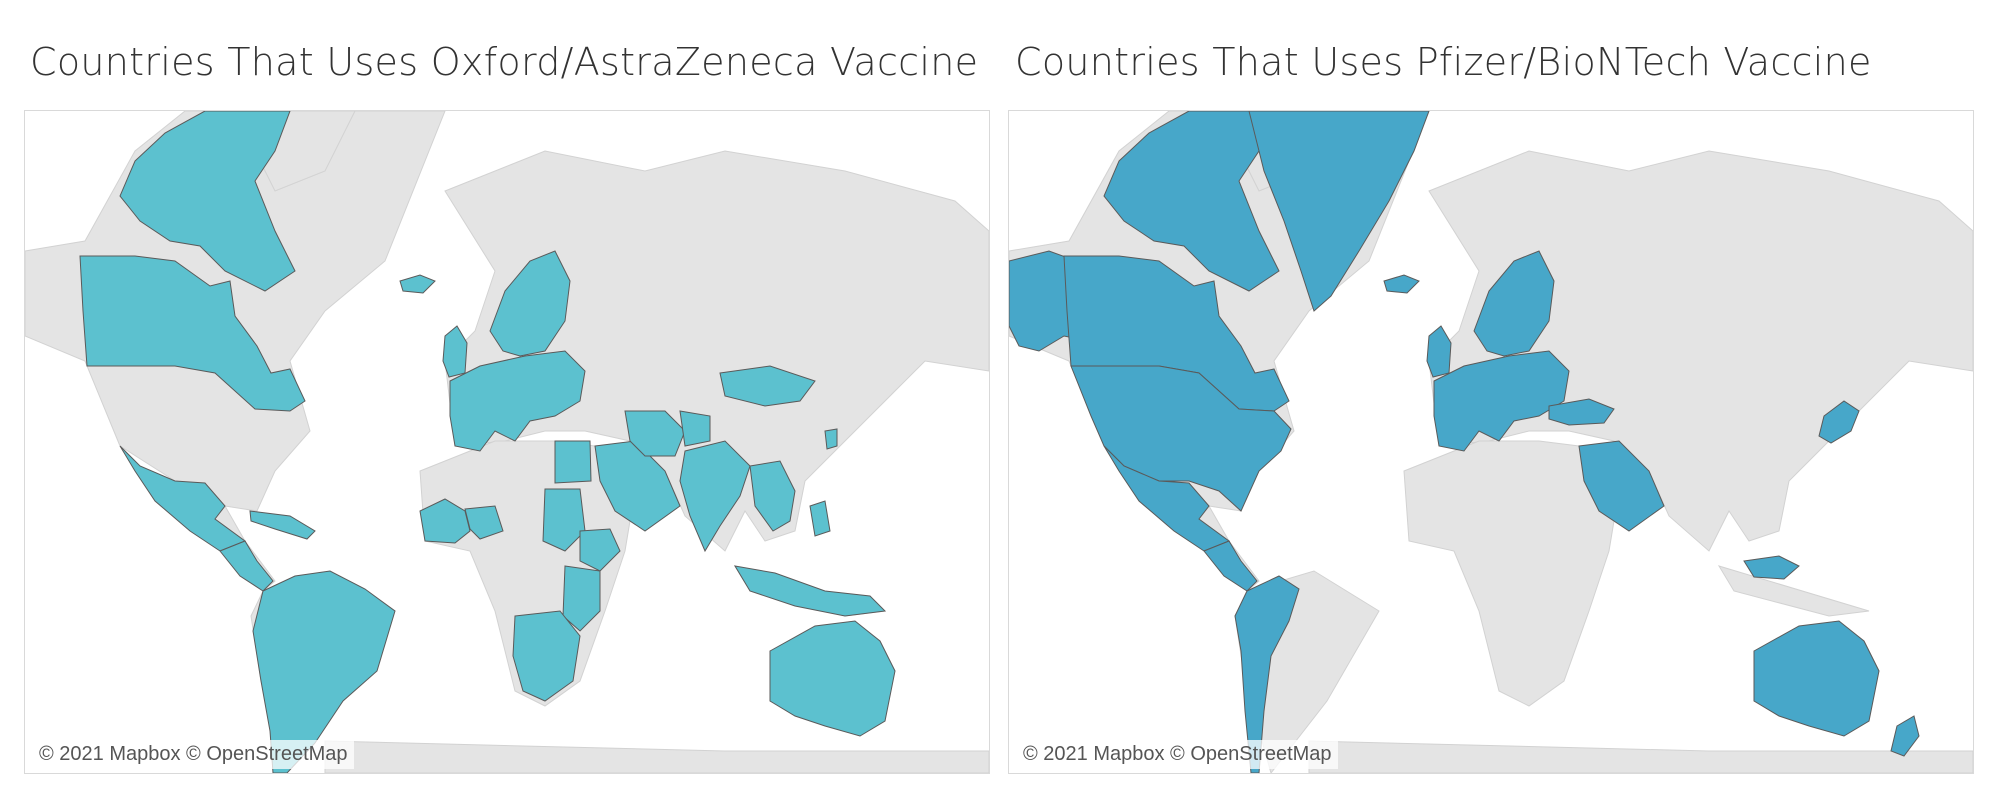  What do you see at coordinates (1621, 486) in the screenshot?
I see `country-arabia` at bounding box center [1621, 486].